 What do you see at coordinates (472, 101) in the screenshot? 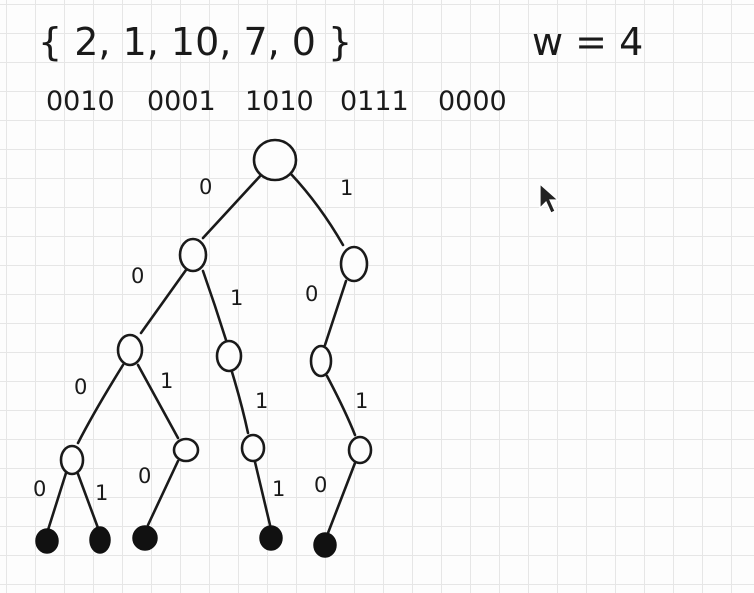
I see `binary-0: 0000` at bounding box center [472, 101].